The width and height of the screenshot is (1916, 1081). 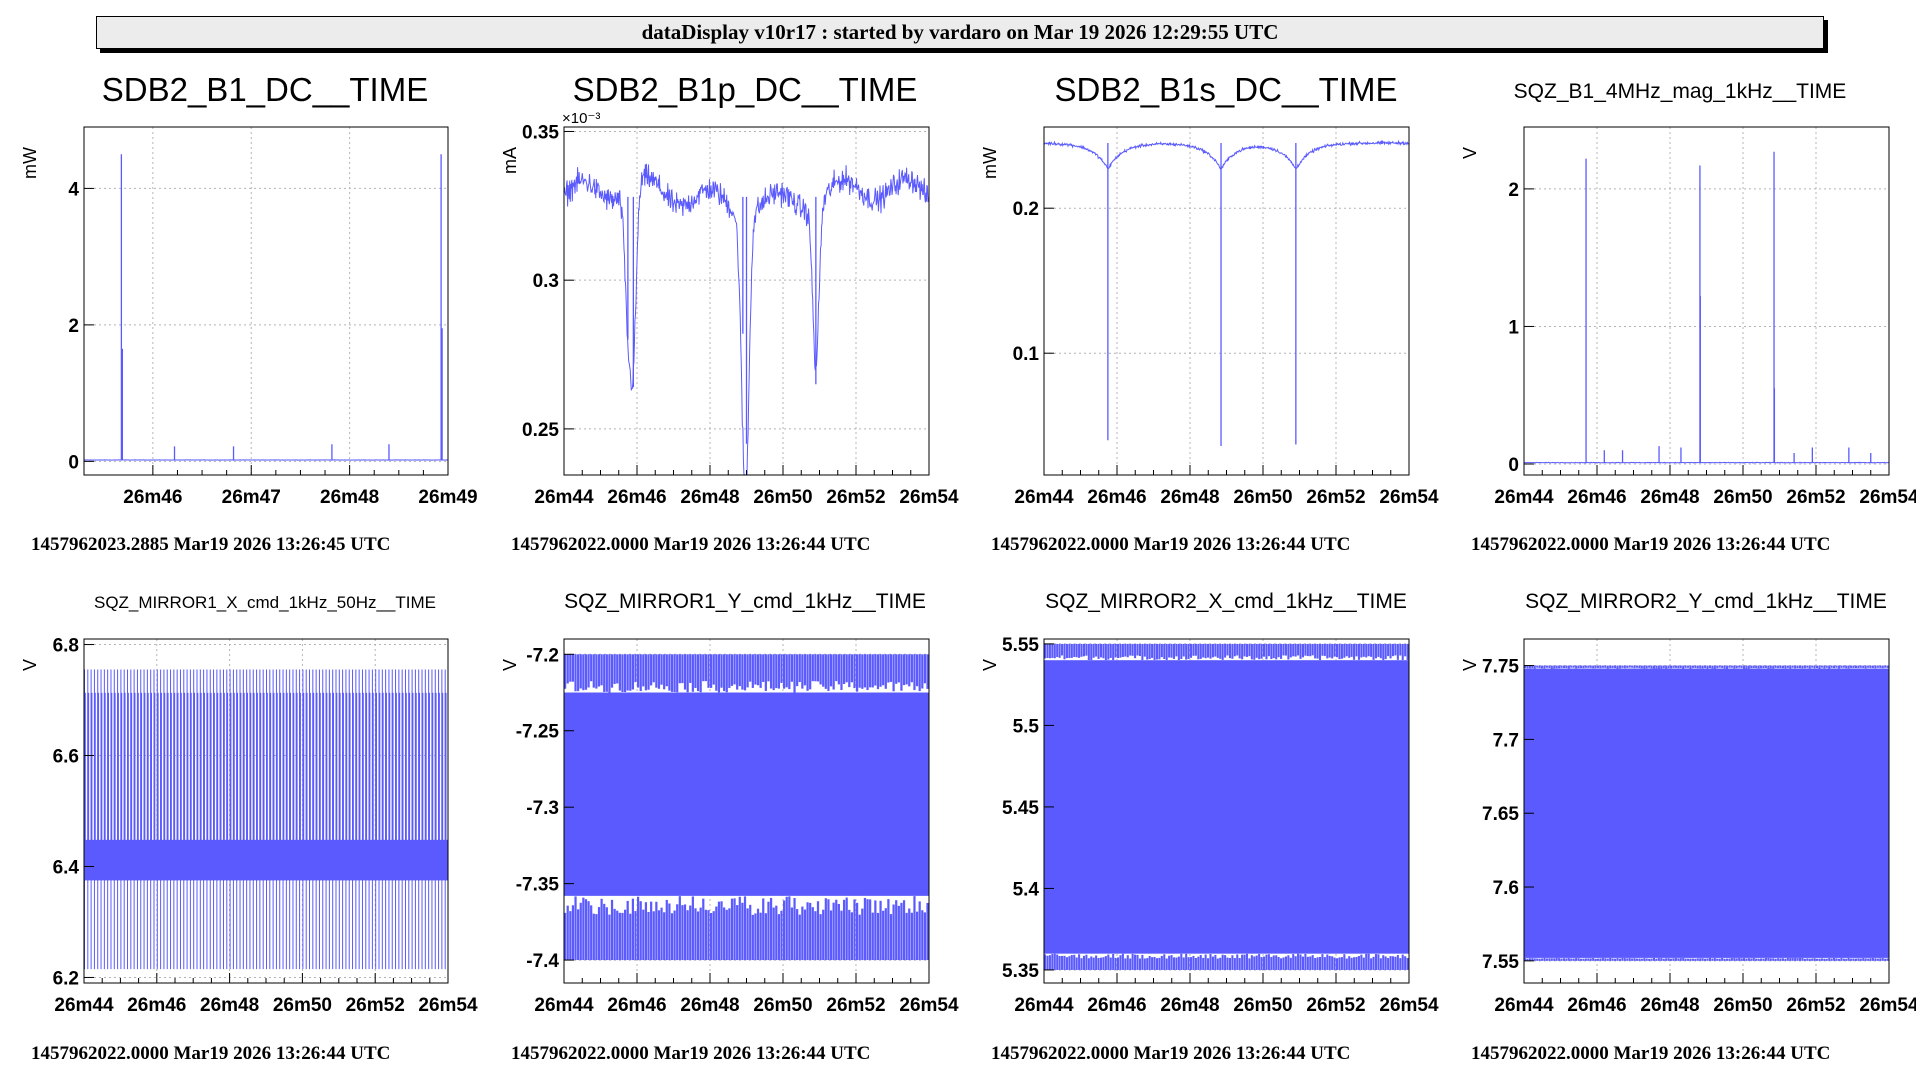 I want to click on y-tick-label: -7.25, so click(x=538, y=732).